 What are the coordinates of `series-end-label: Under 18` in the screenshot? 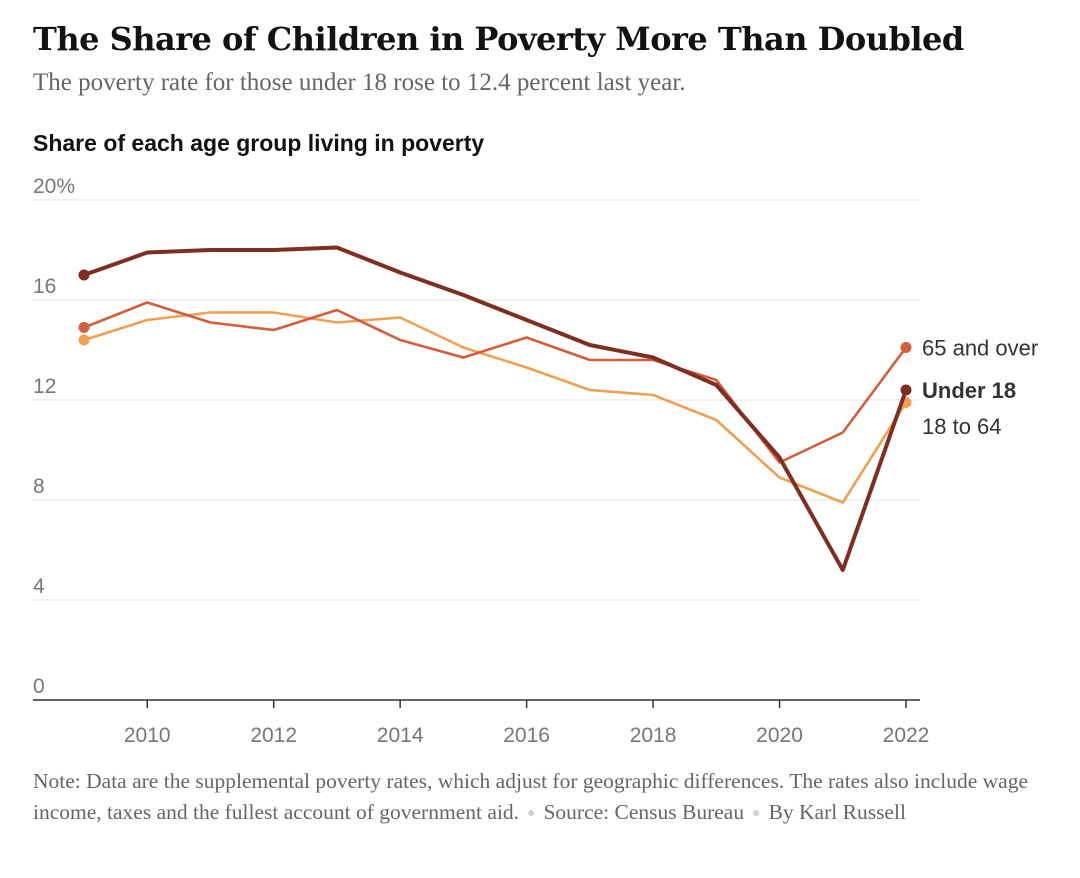 It's located at (969, 390).